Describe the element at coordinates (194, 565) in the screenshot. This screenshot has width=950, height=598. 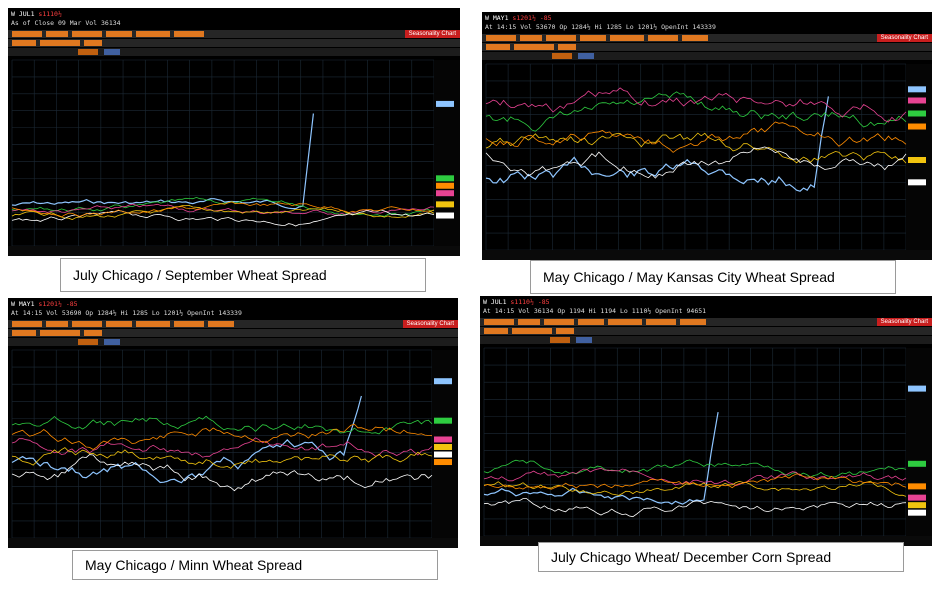
I see `caption-text: May Chicago / Minn Wheat Spread` at that location.